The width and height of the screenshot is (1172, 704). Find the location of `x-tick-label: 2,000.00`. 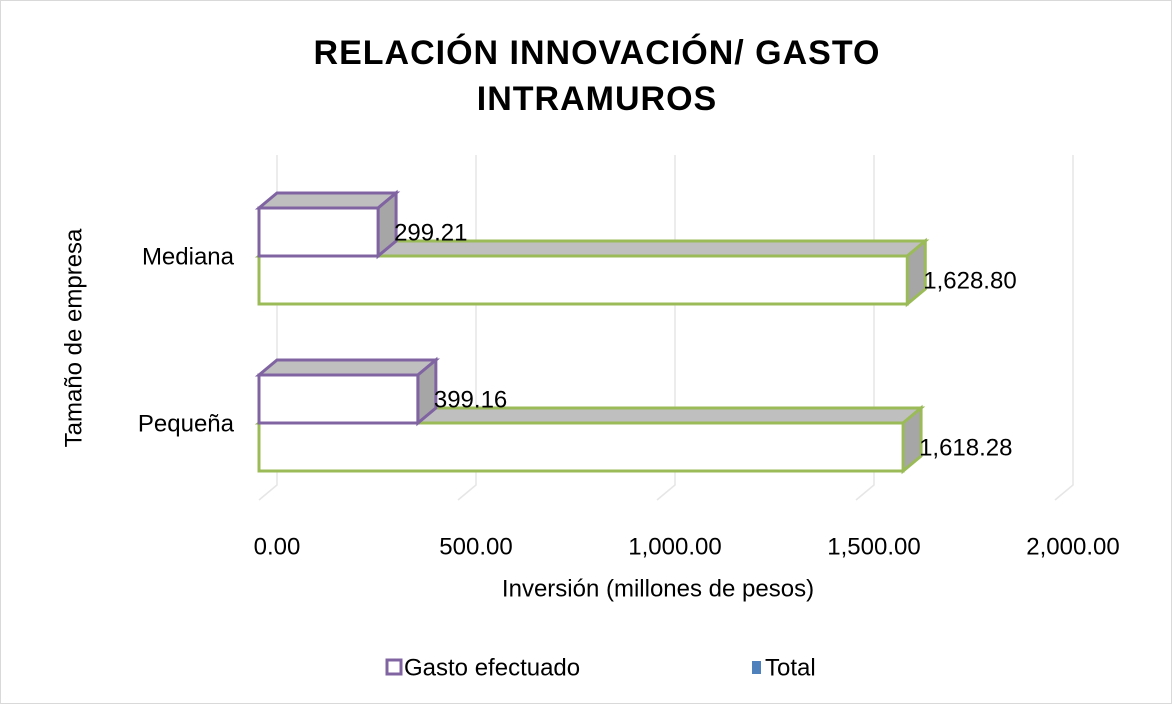

x-tick-label: 2,000.00 is located at coordinates (1072, 546).